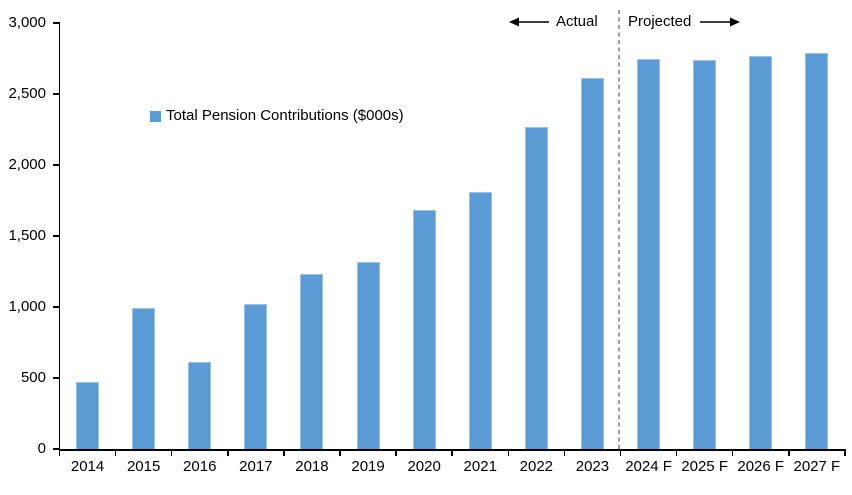  What do you see at coordinates (592, 466) in the screenshot?
I see `x-tick-label: 2023` at bounding box center [592, 466].